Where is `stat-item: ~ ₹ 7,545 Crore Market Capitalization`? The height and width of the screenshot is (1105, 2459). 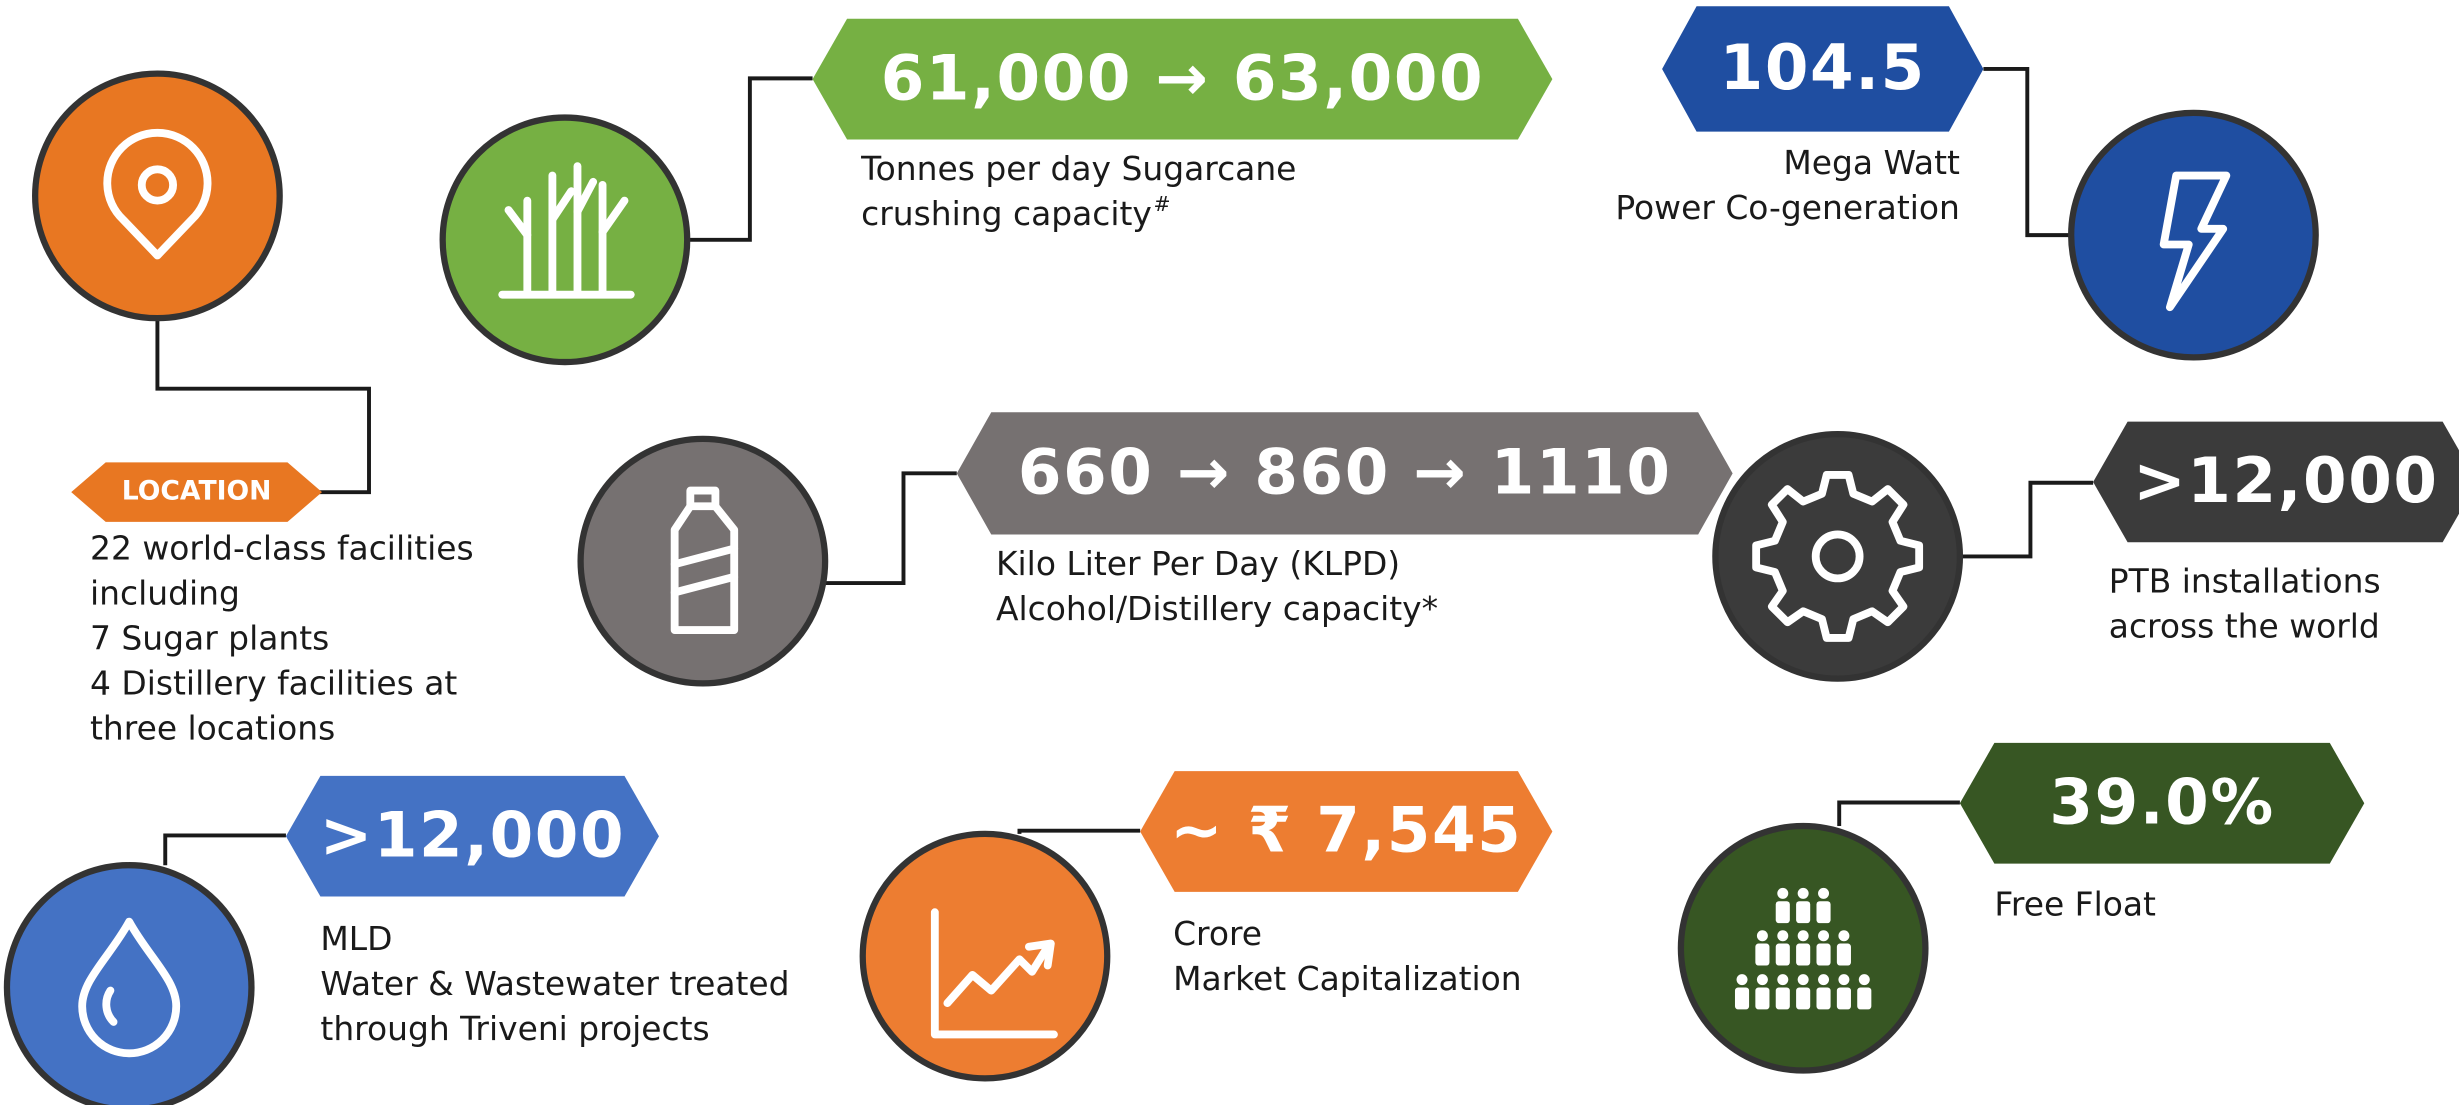 stat-item: ~ ₹ 7,545 Crore Market Capitalization is located at coordinates (1206, 926).